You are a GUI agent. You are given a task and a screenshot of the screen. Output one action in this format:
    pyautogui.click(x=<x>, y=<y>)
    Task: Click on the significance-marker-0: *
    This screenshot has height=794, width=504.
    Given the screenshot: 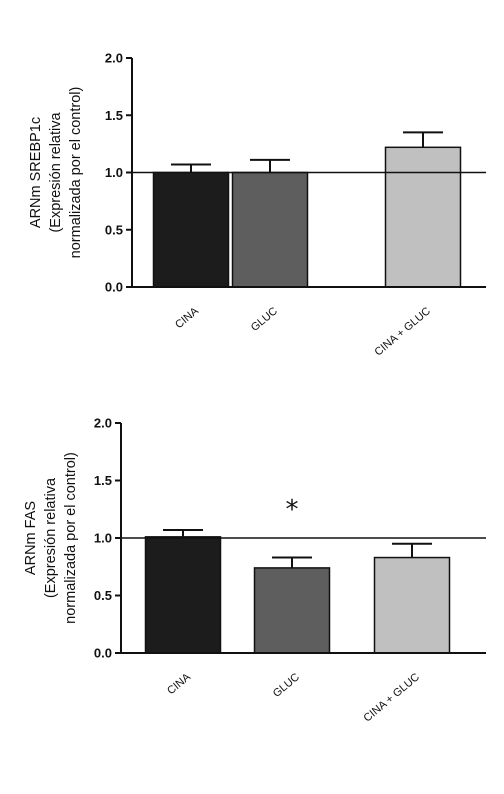 What is the action you would take?
    pyautogui.click(x=292, y=510)
    